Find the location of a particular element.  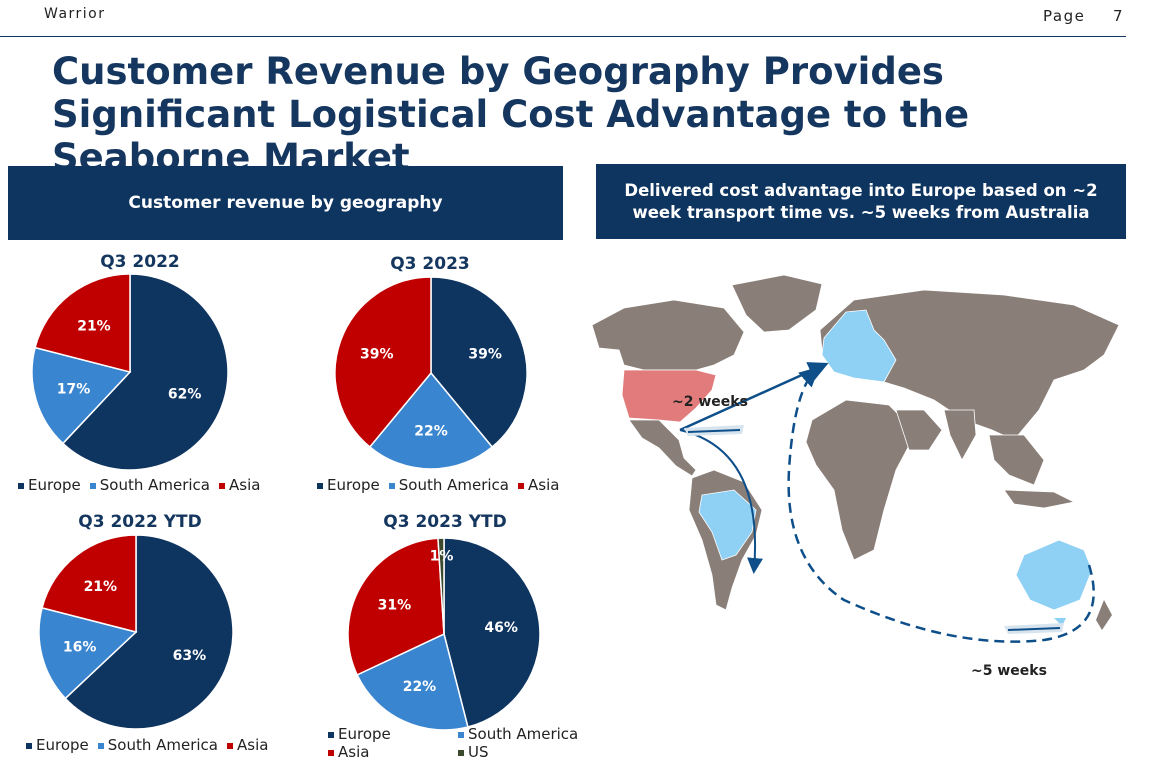

pie-label-europe: 62% is located at coordinates (185, 395).